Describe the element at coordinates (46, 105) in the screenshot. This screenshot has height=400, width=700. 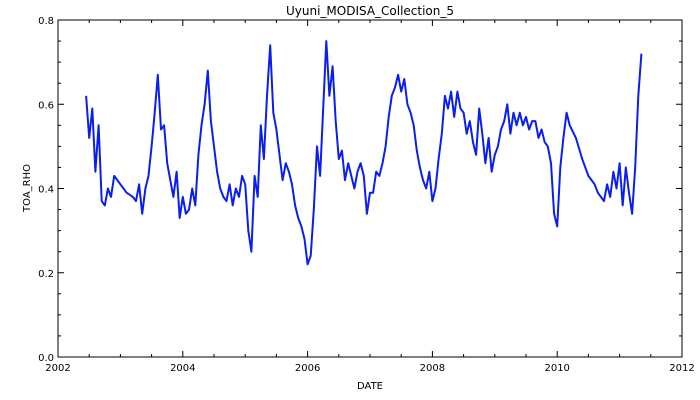
I see `y-tick-label: 0.6` at that location.